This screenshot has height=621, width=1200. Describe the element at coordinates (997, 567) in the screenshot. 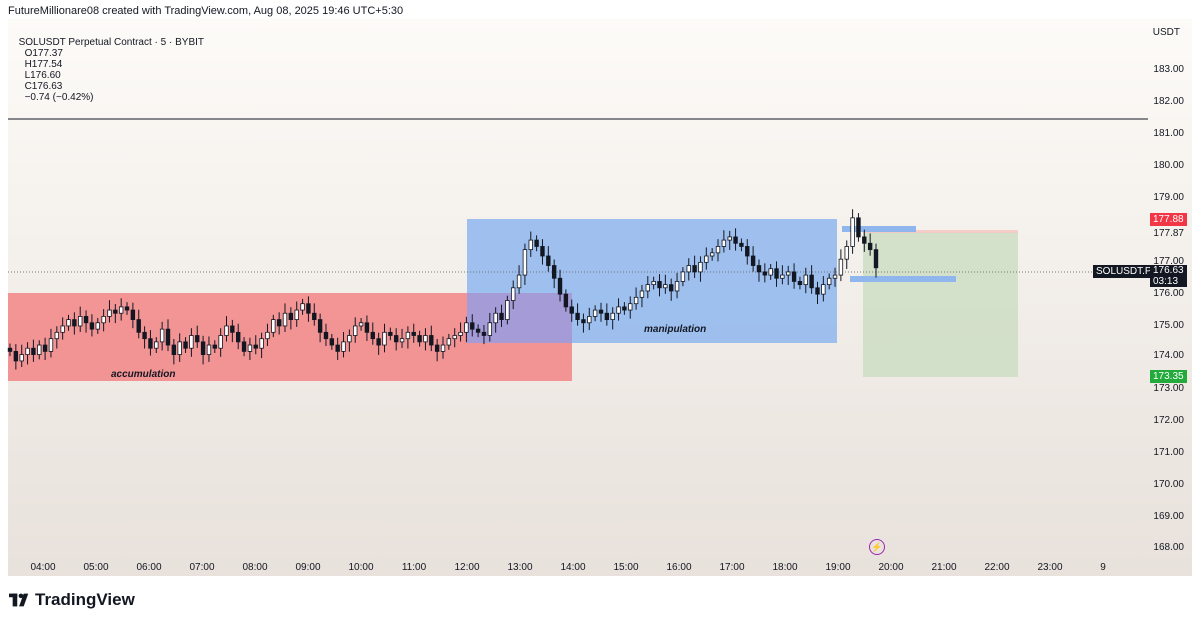

I see `time-tick-label: 22:00` at that location.